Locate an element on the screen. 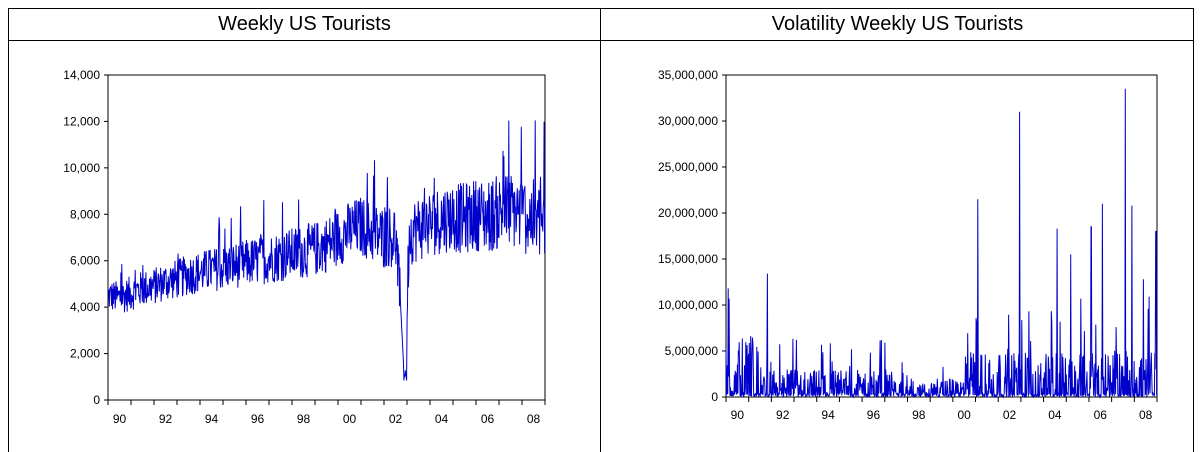 The height and width of the screenshot is (452, 1201). left-y-tick-label: 6,000 is located at coordinates (85, 261).